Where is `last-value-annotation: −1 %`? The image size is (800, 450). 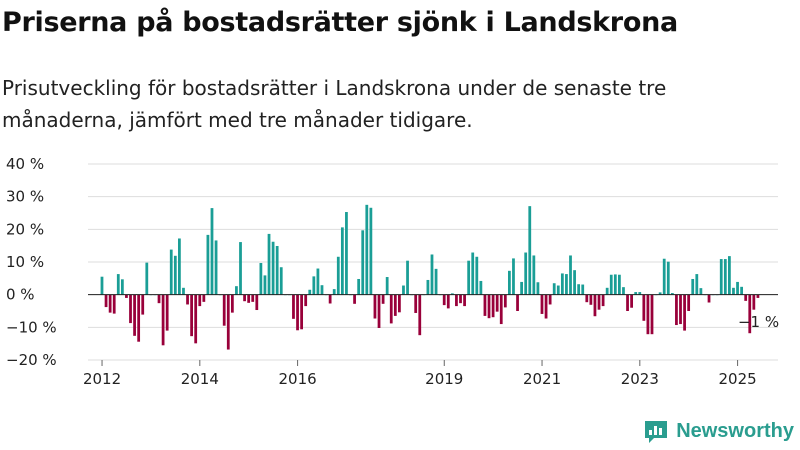 last-value-annotation: −1 % is located at coordinates (758, 322).